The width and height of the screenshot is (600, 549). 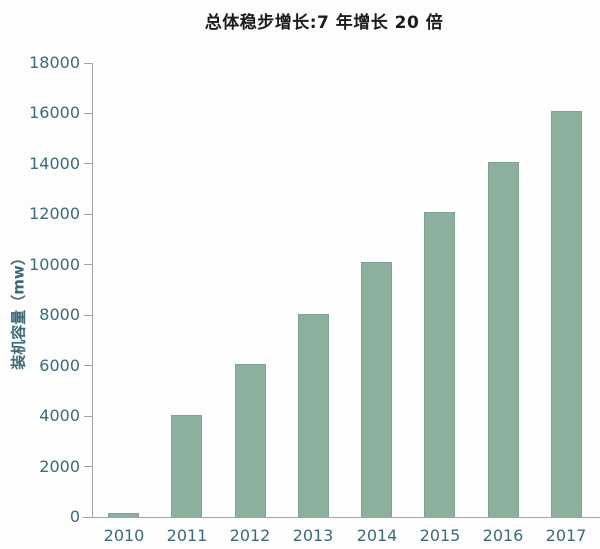 I want to click on x-axis-line, so click(x=341, y=517).